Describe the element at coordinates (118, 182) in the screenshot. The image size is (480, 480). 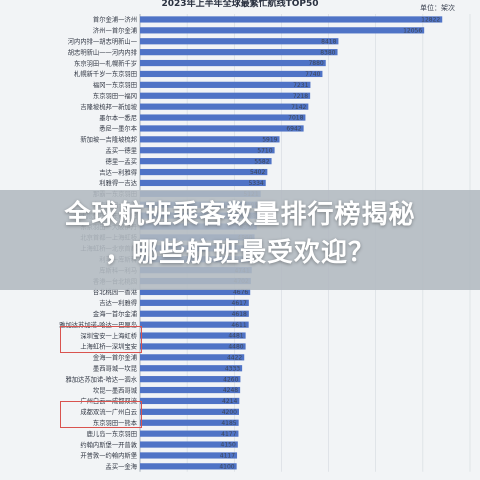
I see `category-label: 利雅得一吉达` at that location.